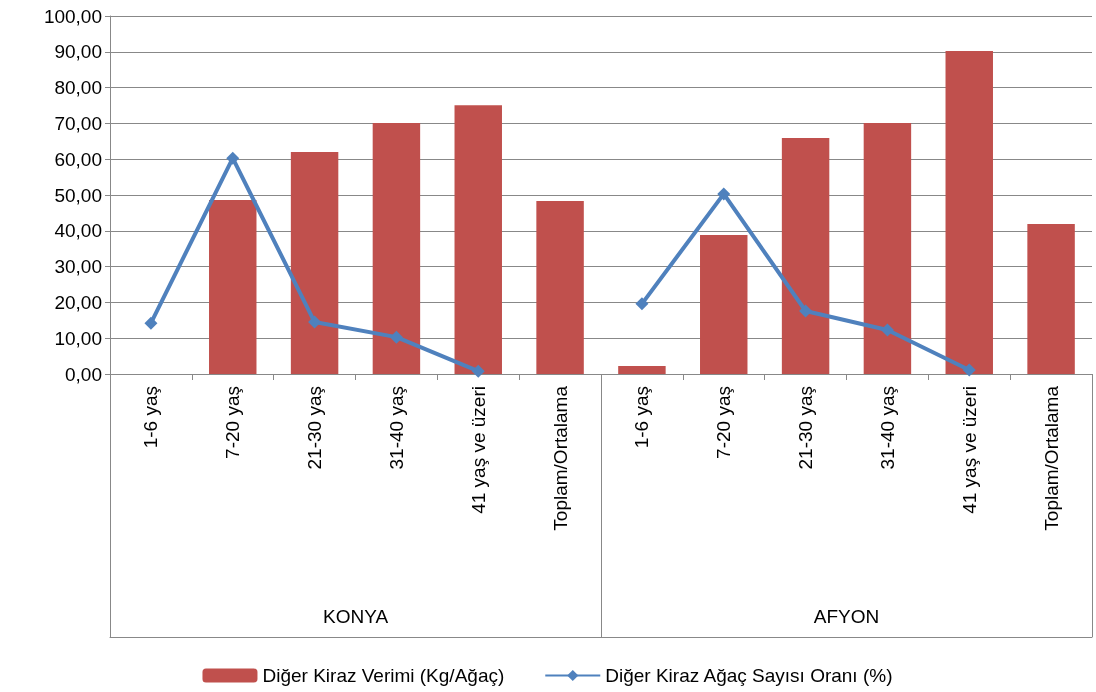 The height and width of the screenshot is (692, 1096). Describe the element at coordinates (78, 159) in the screenshot. I see `y-tick-label: 60,00` at that location.